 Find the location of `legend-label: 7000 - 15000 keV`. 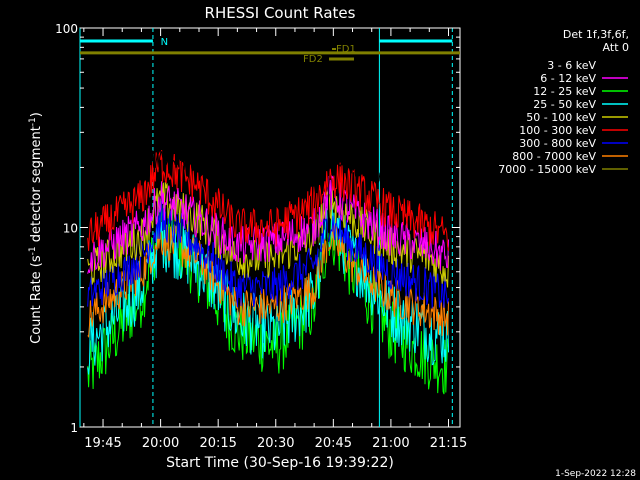

legend-label: 7000 - 15000 keV is located at coordinates (547, 169).